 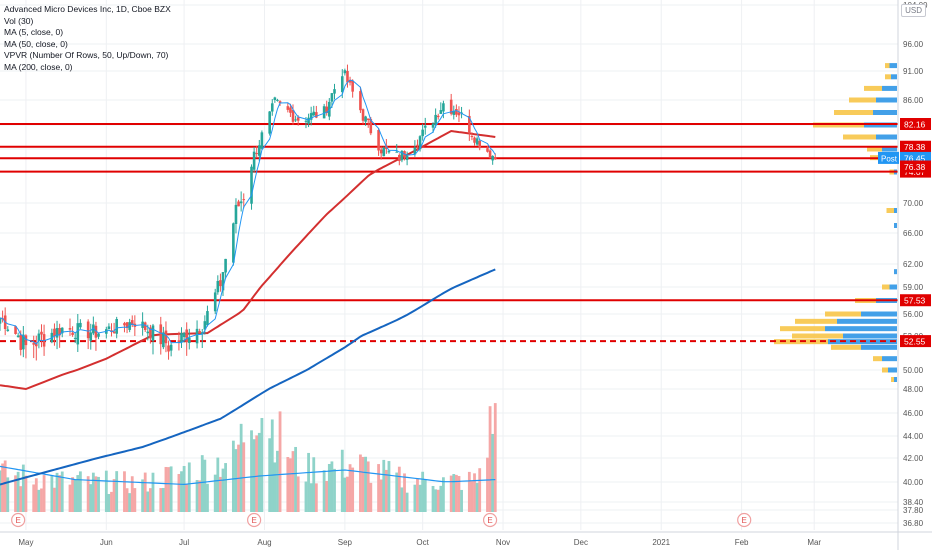 I want to click on price-tag-text: 76.38, so click(x=915, y=167).